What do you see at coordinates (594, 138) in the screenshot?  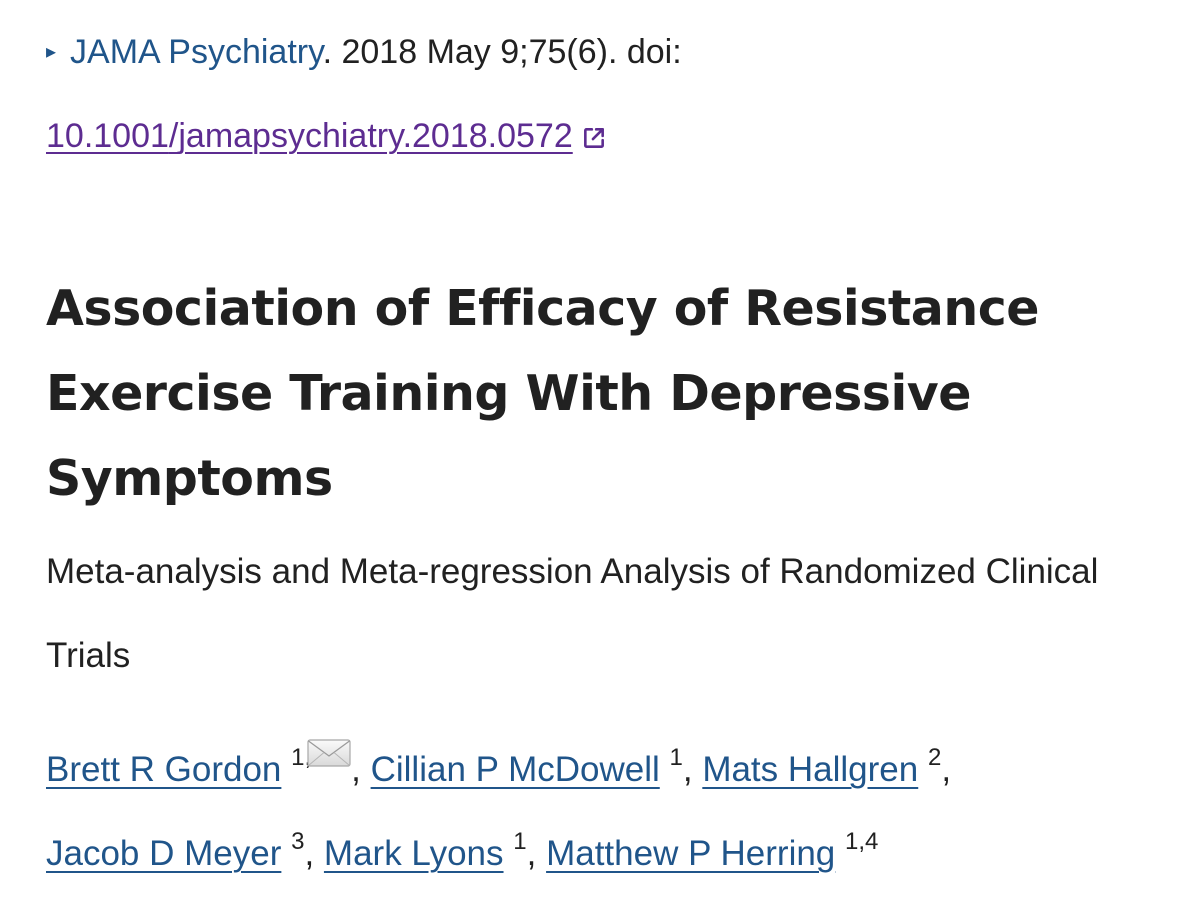 I see `external-link-icon` at bounding box center [594, 138].